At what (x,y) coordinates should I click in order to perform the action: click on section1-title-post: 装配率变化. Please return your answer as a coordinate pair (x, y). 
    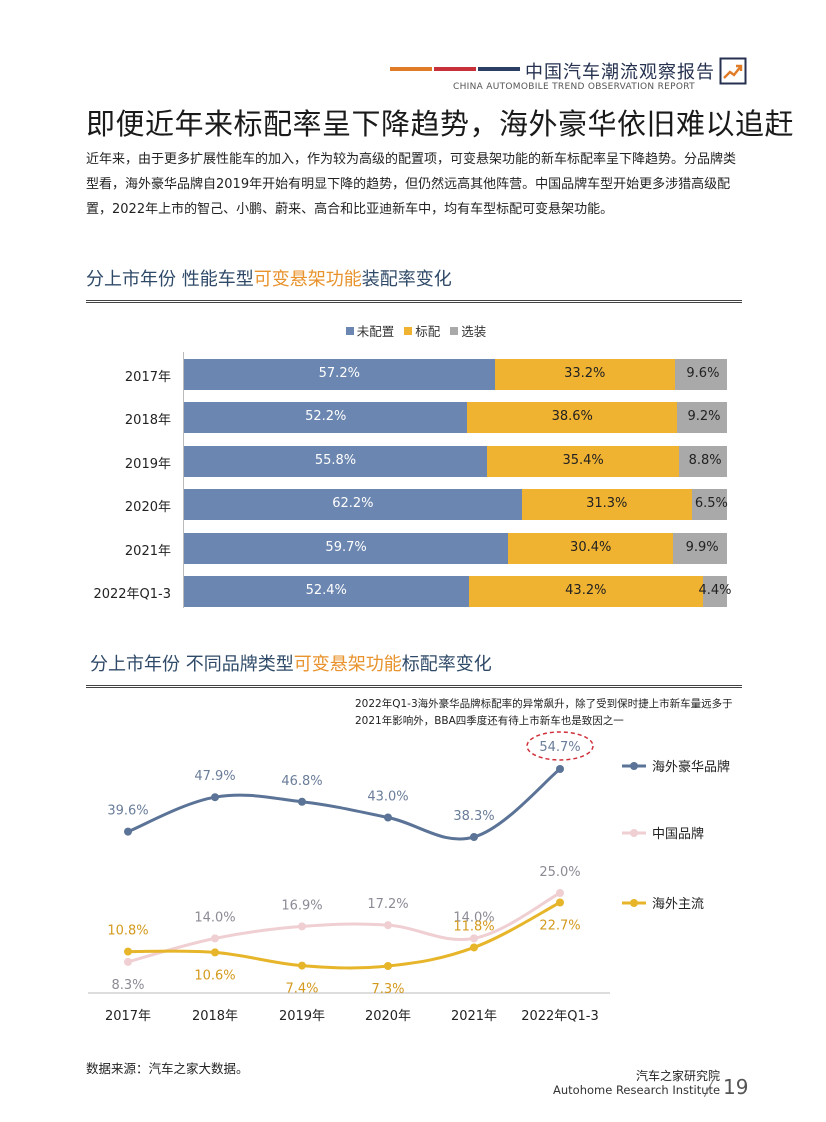
    Looking at the image, I should click on (406, 279).